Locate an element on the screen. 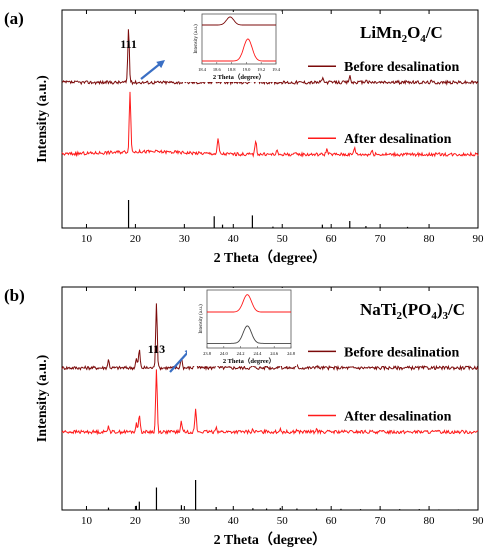 The image size is (486, 550). inset-tick-label: 18.8 is located at coordinates (232, 69).